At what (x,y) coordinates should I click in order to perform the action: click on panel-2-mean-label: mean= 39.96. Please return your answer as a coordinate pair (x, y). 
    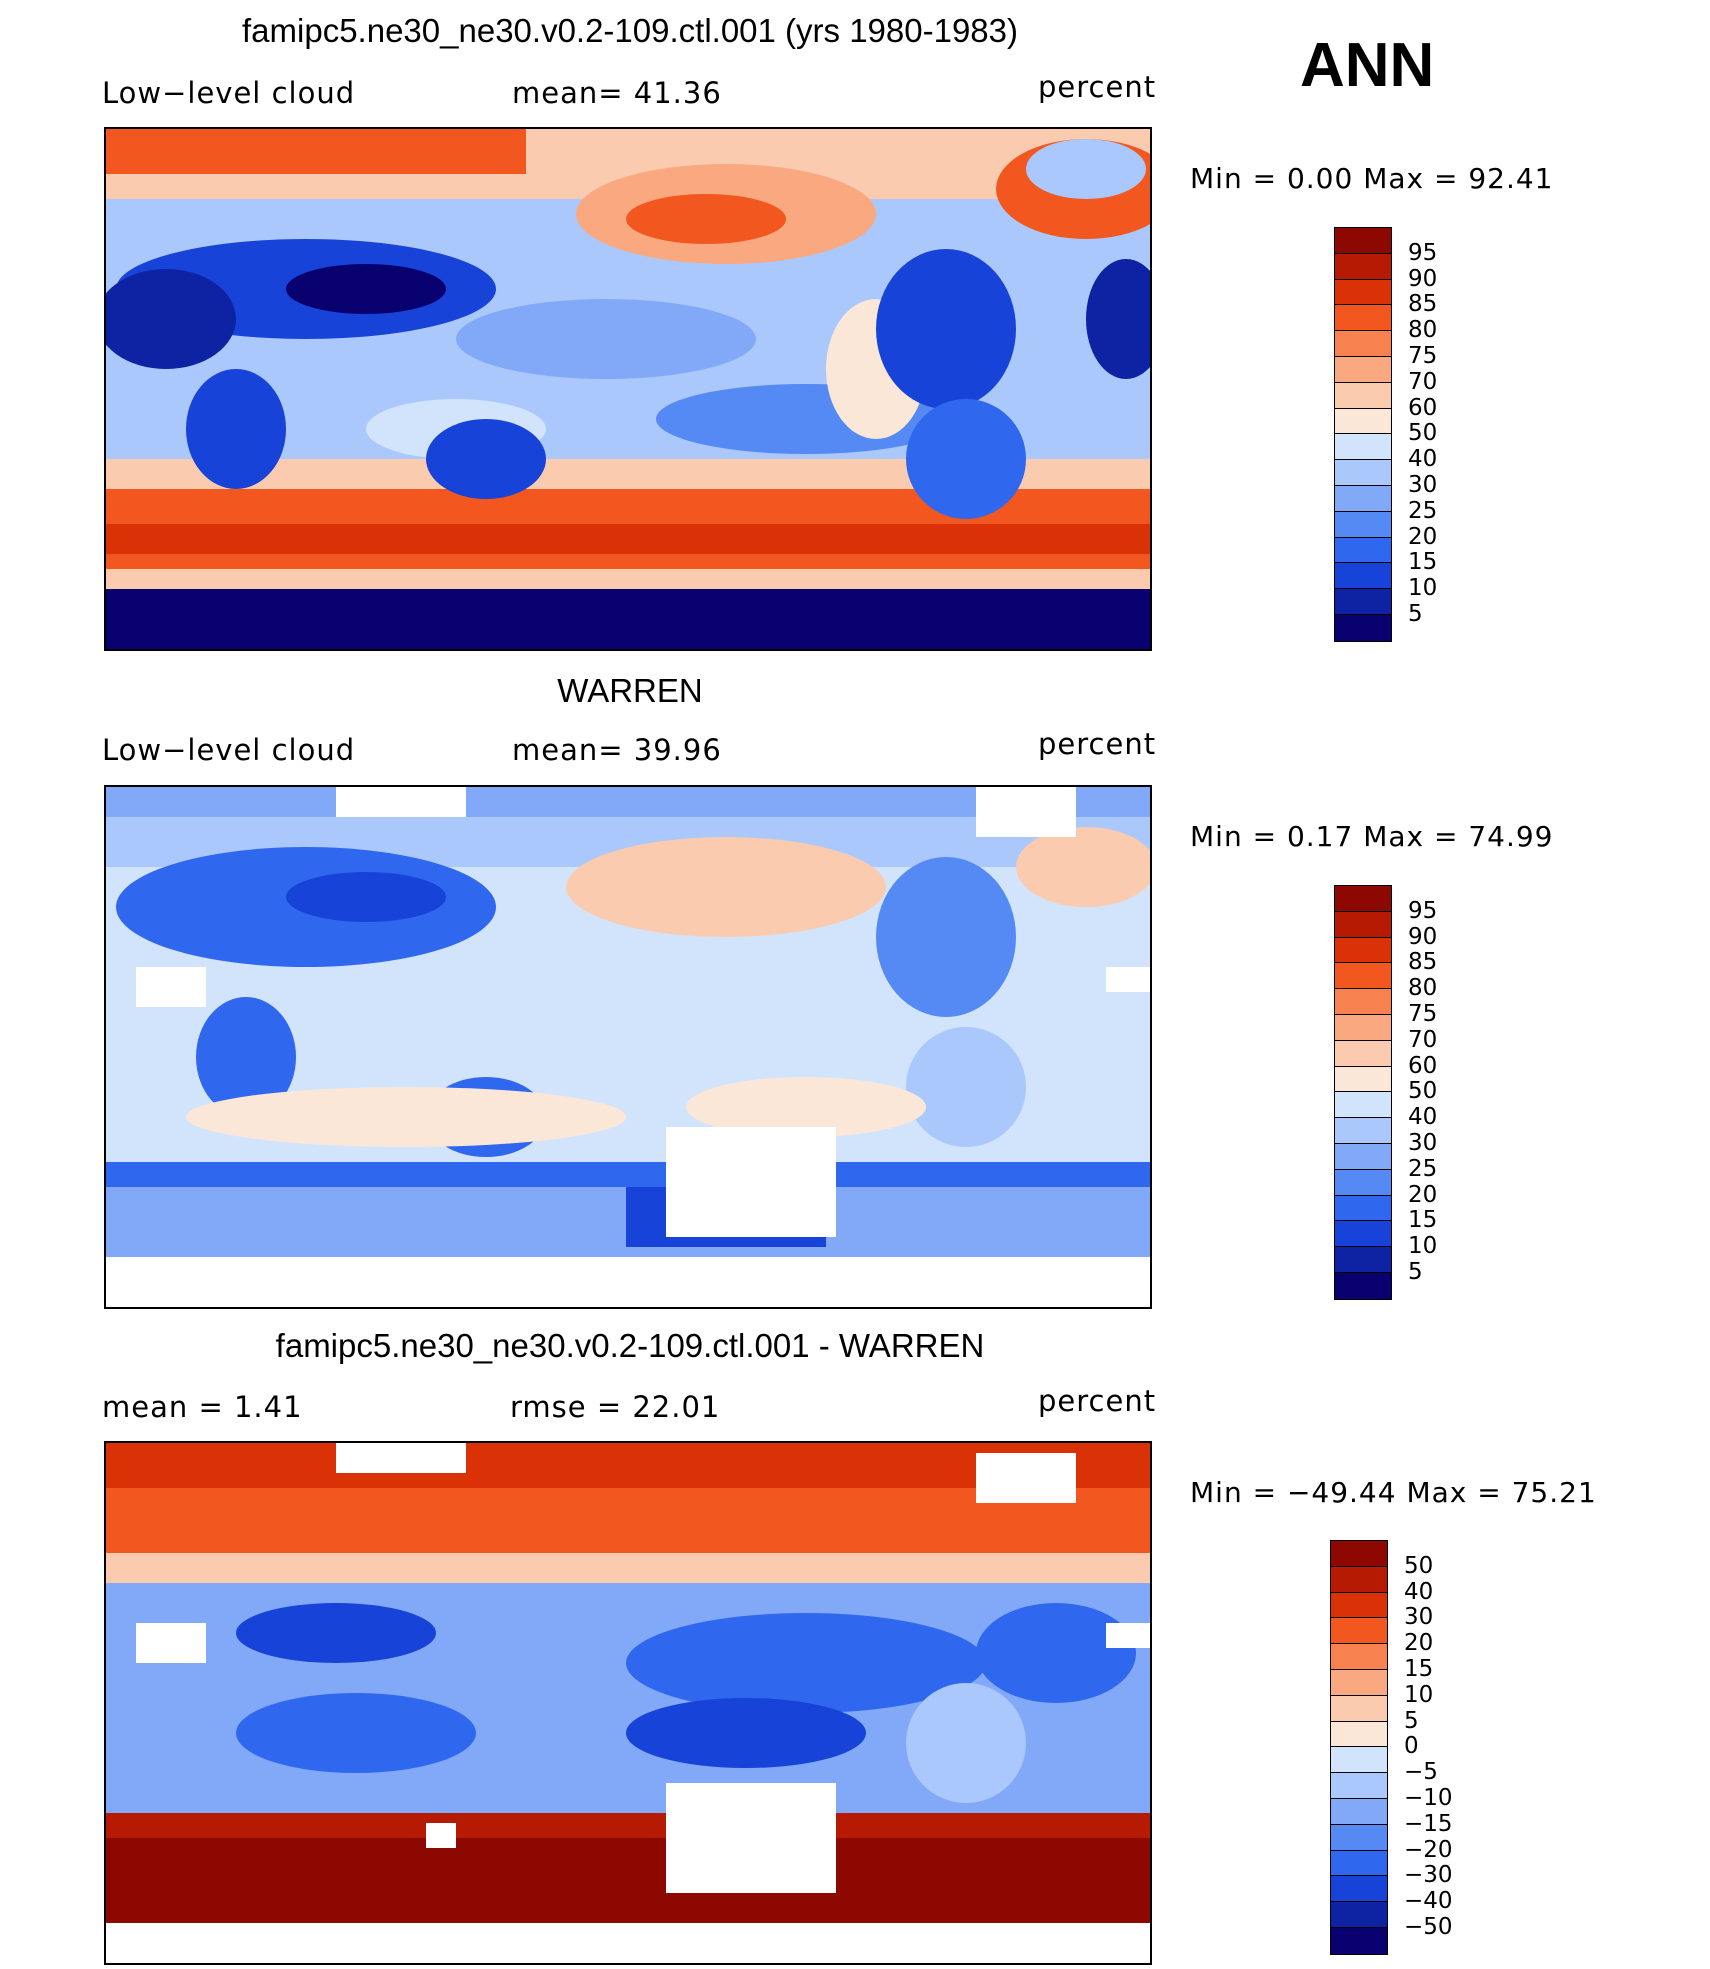
    Looking at the image, I should click on (617, 750).